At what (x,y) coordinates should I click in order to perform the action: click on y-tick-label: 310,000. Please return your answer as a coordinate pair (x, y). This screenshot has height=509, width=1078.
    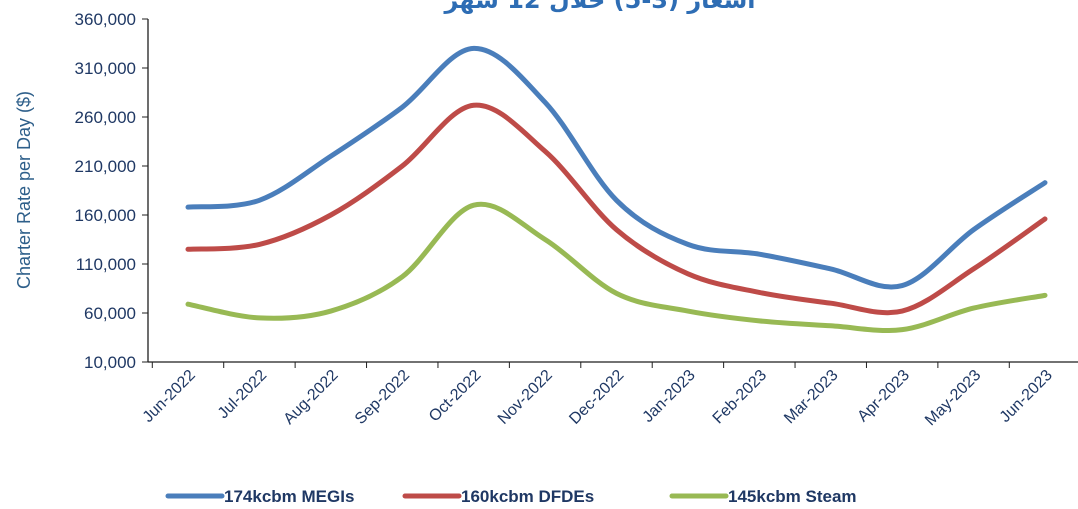
    Looking at the image, I should click on (105, 68).